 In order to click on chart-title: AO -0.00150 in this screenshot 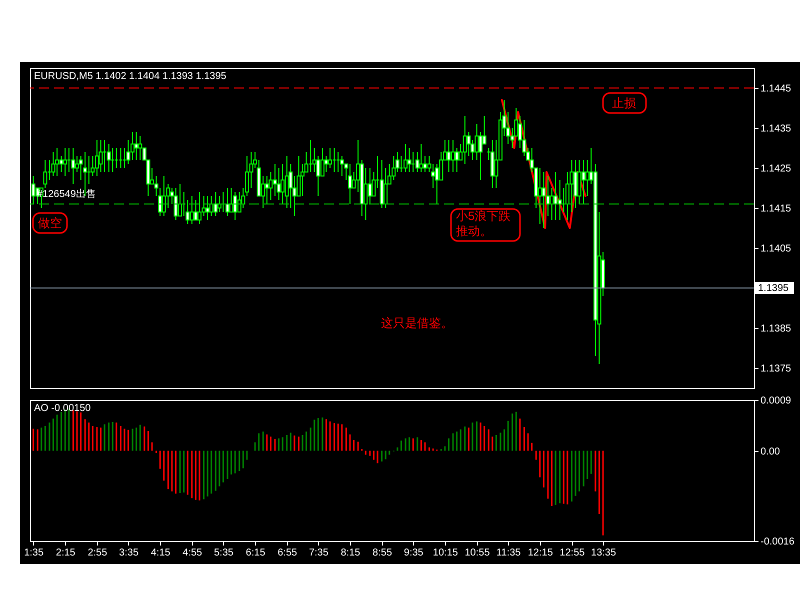, I will do `click(63, 408)`.